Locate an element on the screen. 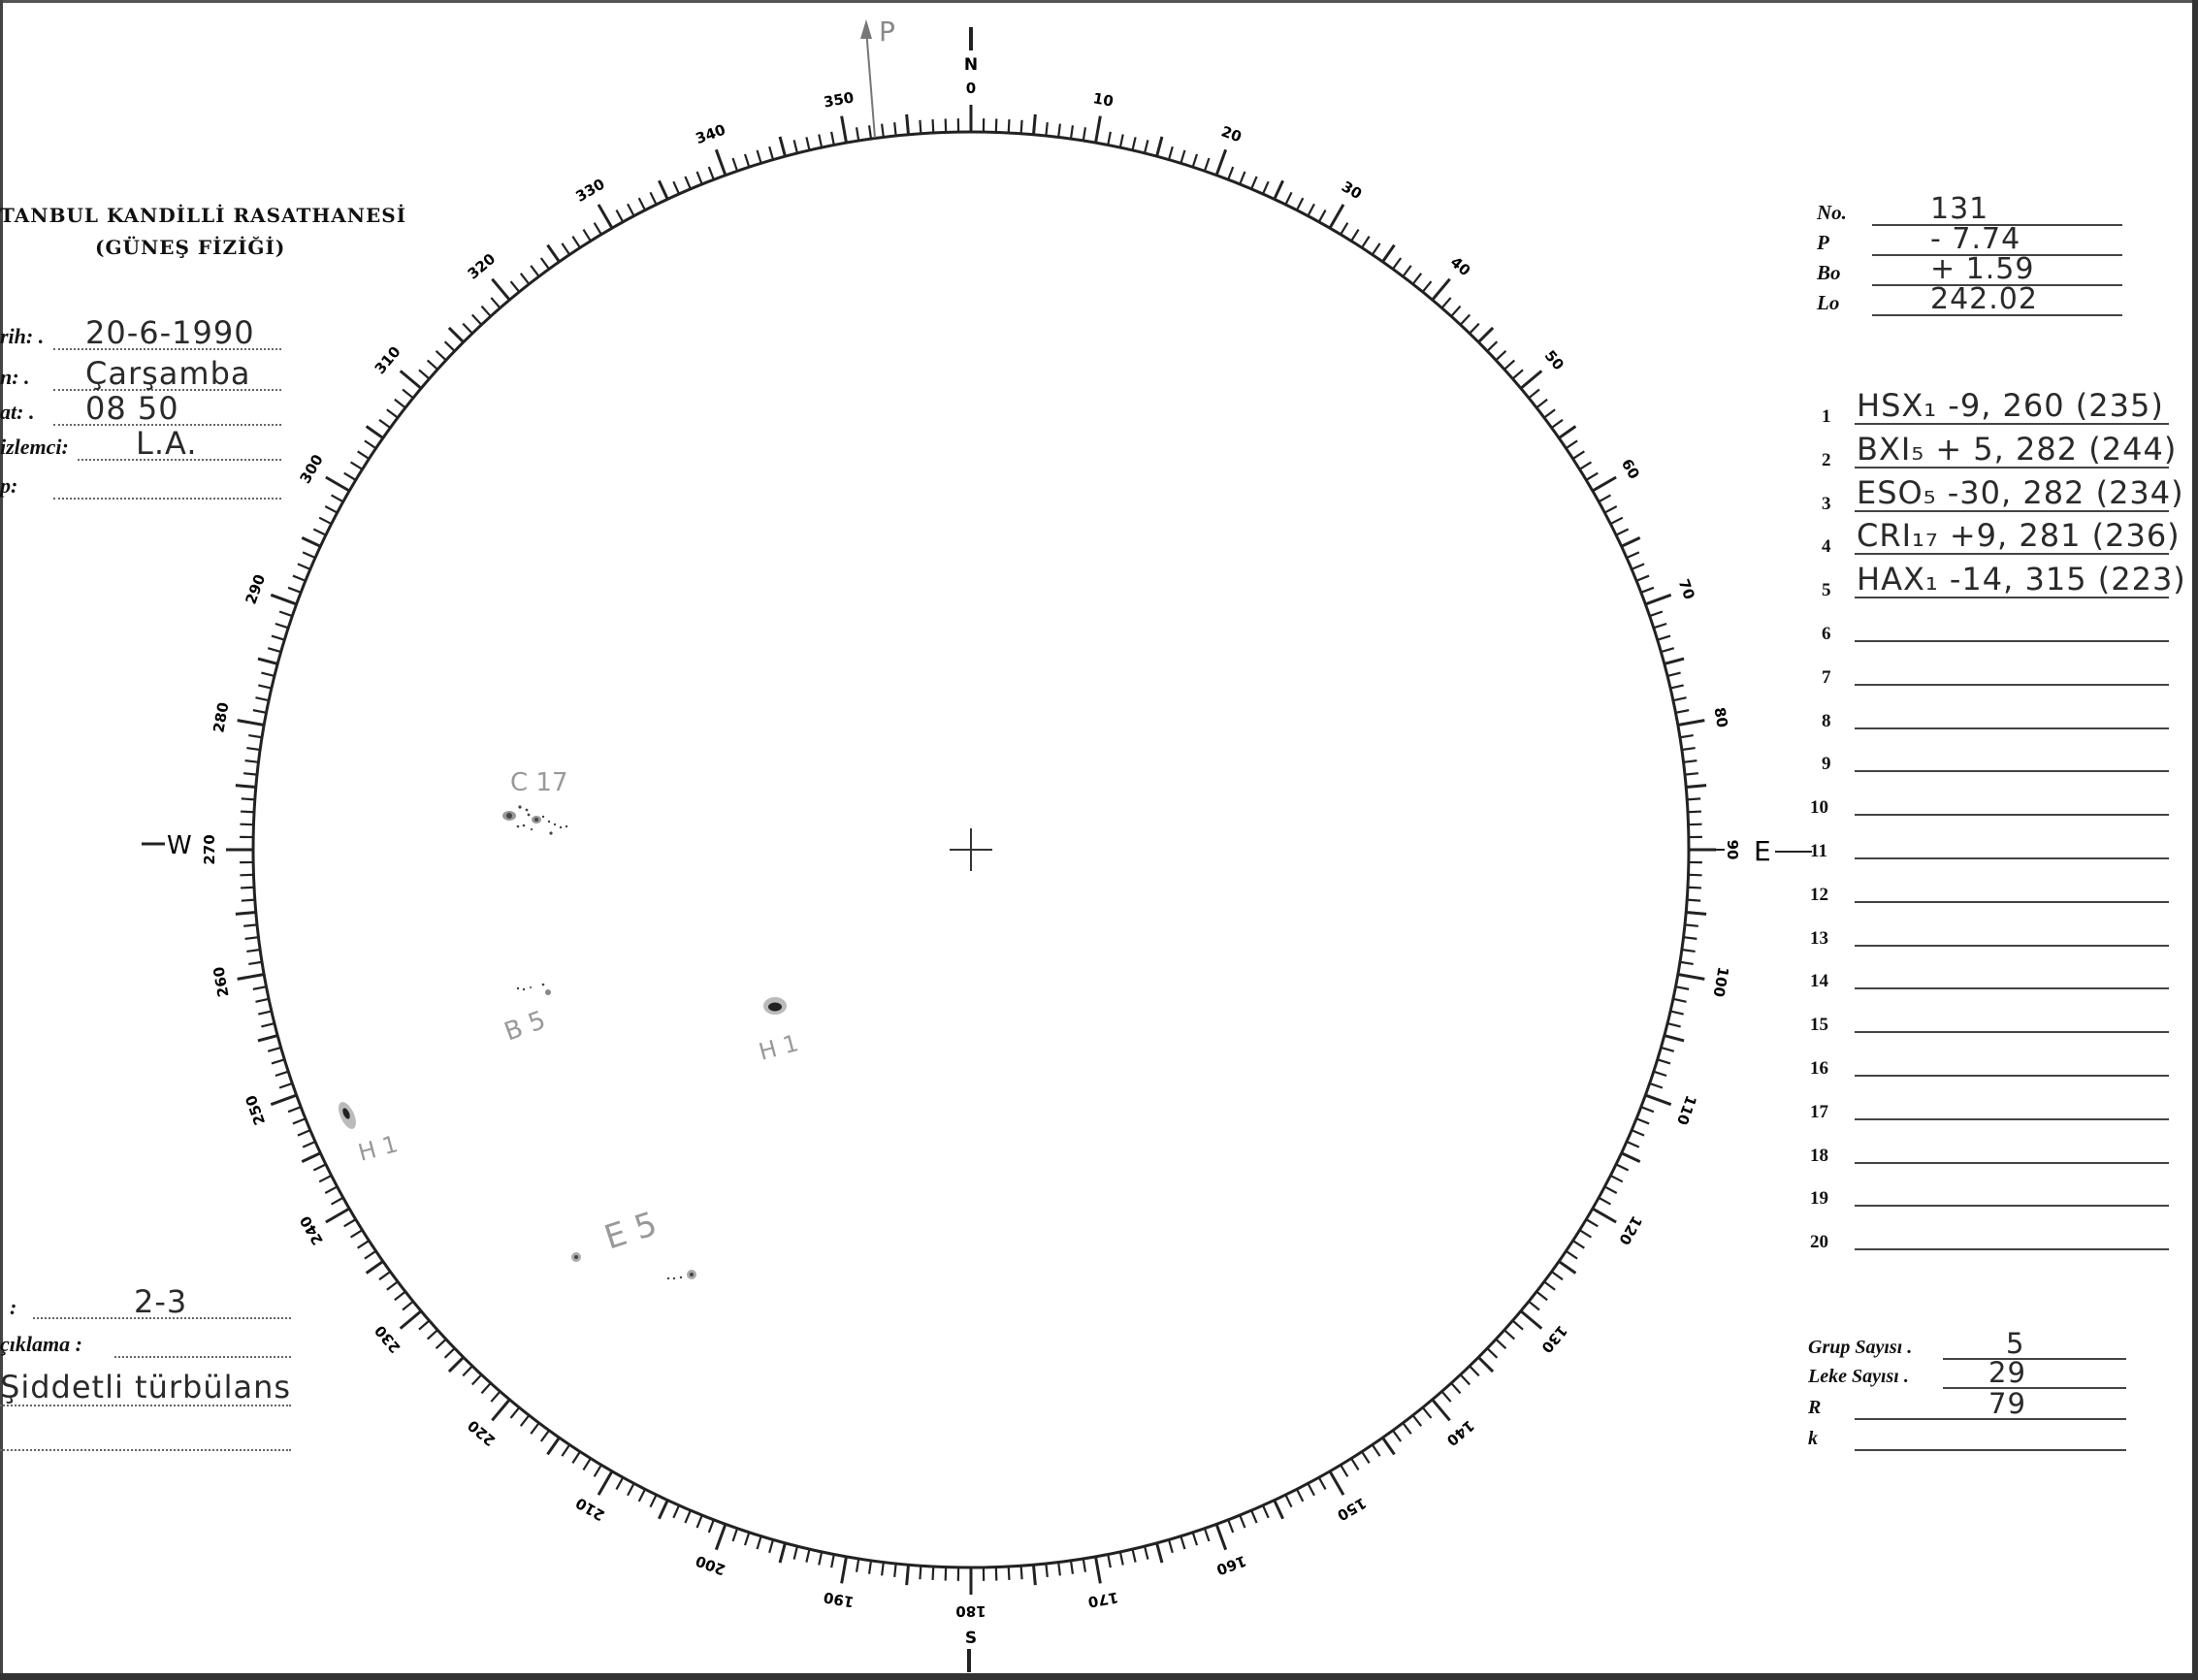 Image resolution: width=2198 pixels, height=1680 pixels. field-value: 08 50 is located at coordinates (132, 408).